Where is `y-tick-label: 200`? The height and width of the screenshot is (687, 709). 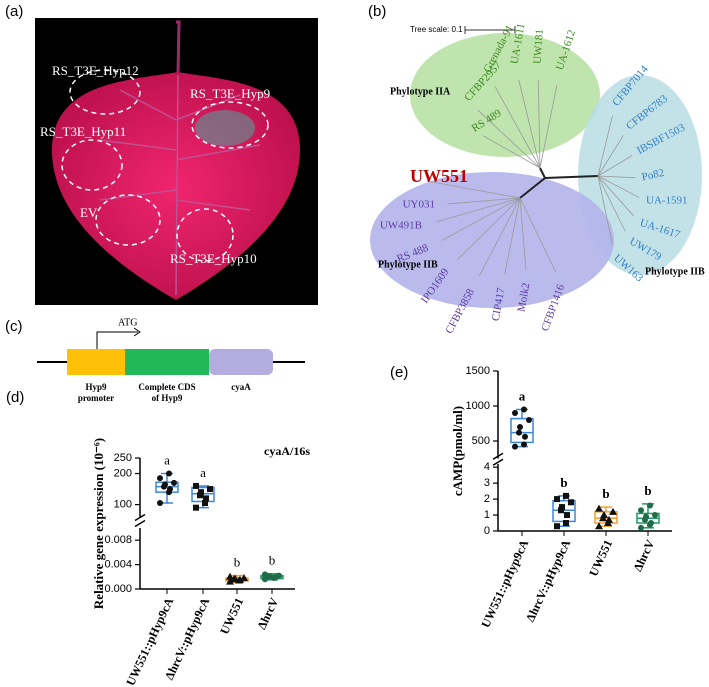
y-tick-label: 200 is located at coordinates (123, 473).